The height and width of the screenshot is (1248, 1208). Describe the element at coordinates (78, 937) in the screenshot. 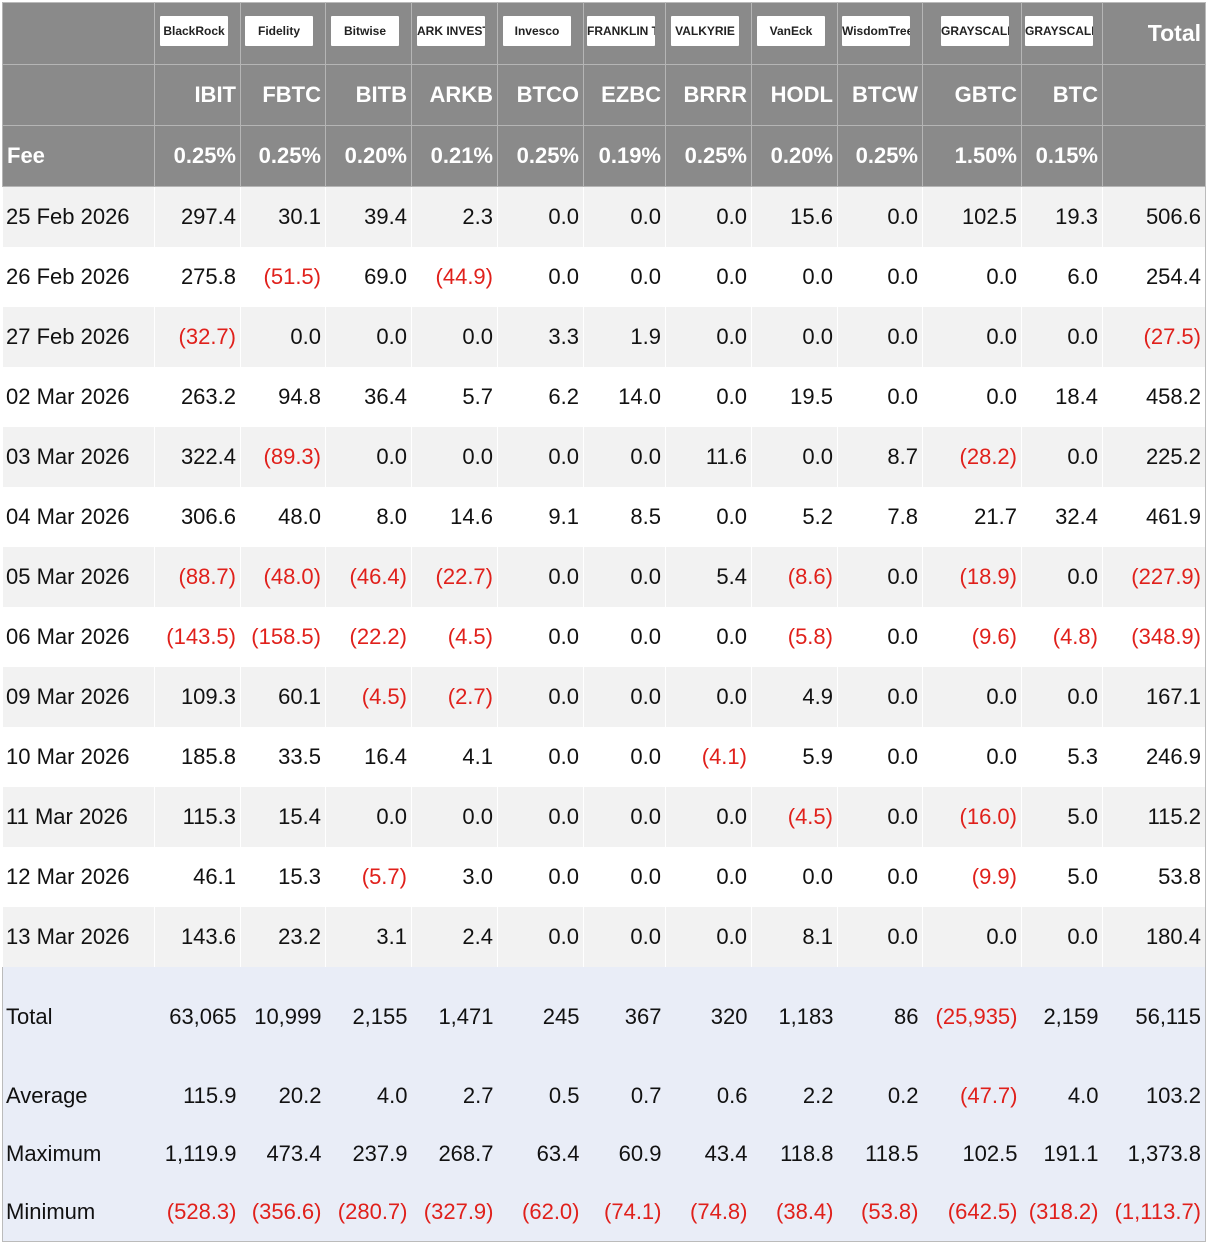

I see `date: 13 Mar 2026` at that location.